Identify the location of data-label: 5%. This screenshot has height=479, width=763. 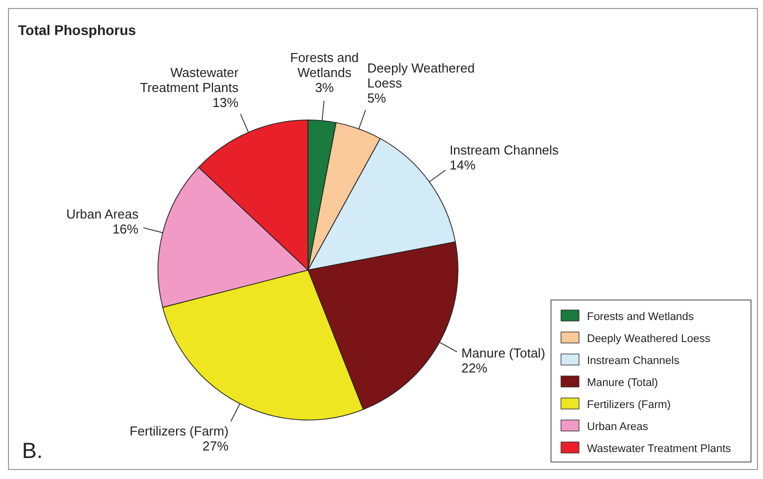
(377, 98).